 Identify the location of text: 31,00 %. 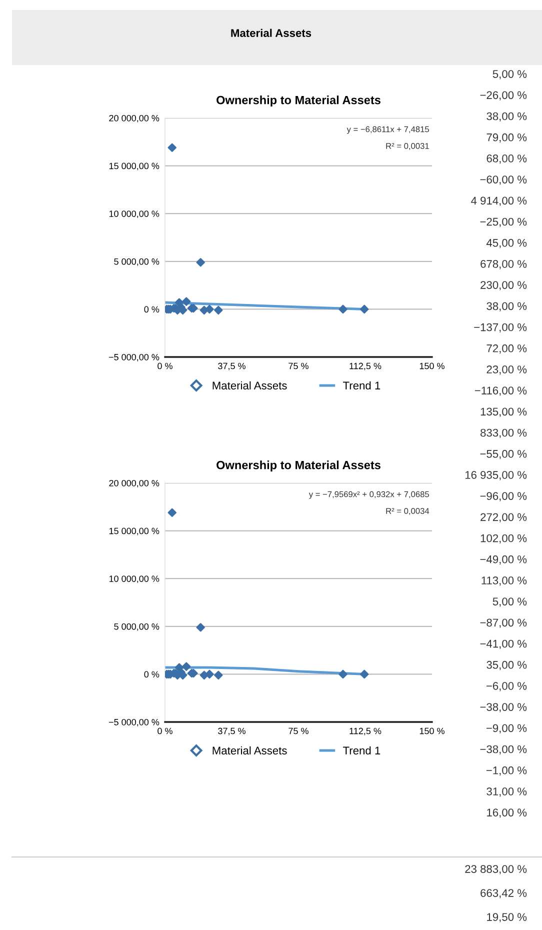
(506, 792).